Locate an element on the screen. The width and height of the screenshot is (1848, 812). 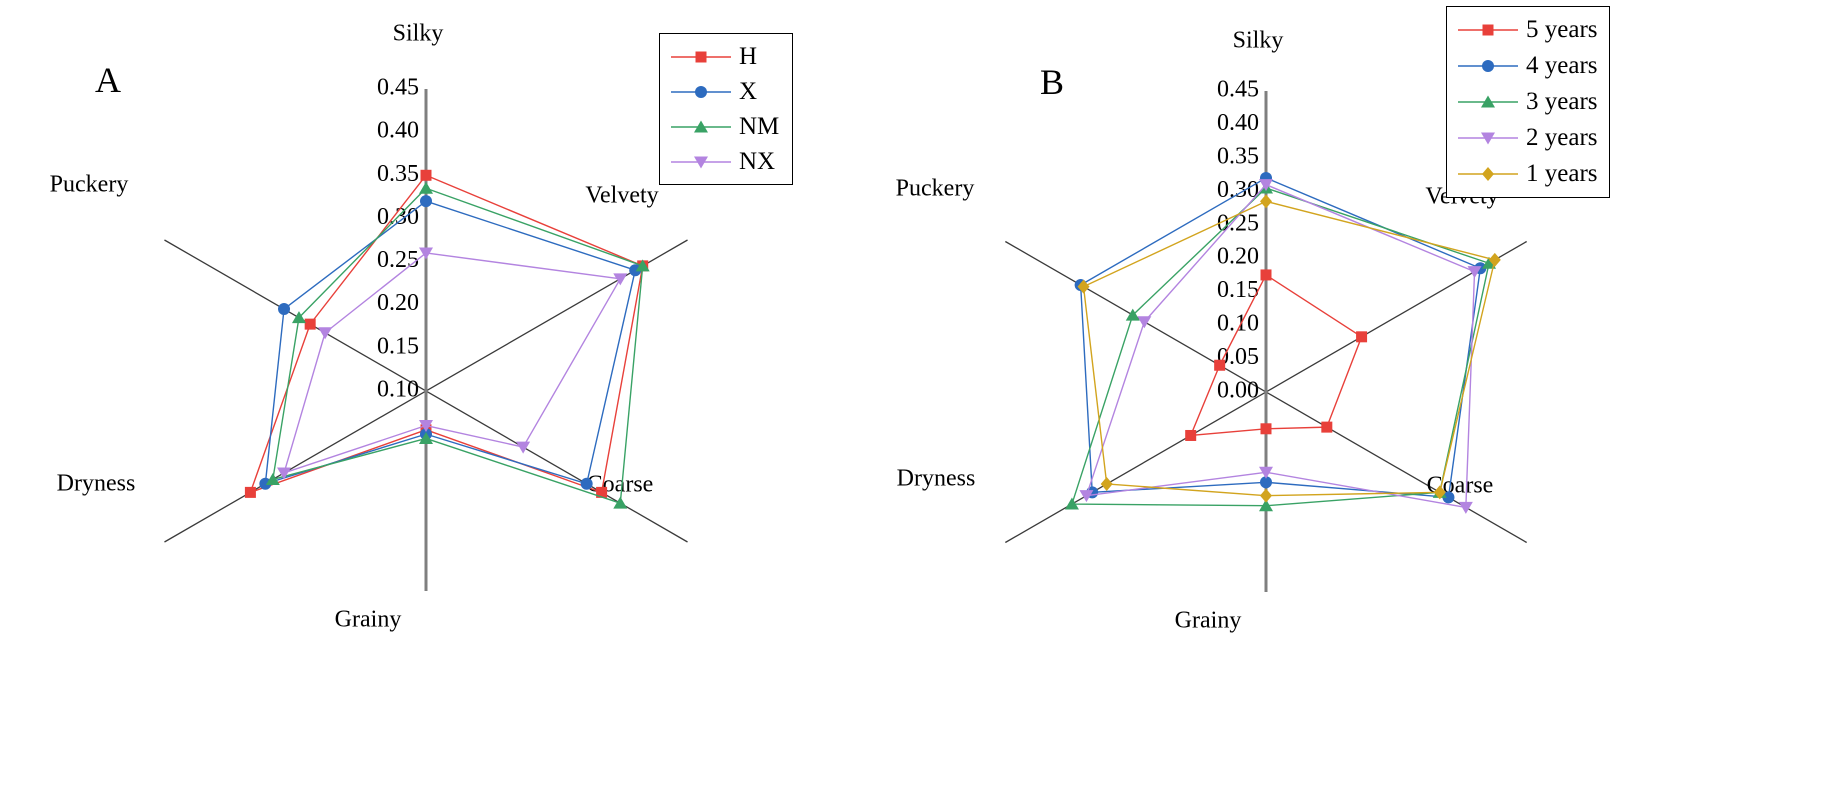
legend-item-nx: NX is located at coordinates (726, 161).